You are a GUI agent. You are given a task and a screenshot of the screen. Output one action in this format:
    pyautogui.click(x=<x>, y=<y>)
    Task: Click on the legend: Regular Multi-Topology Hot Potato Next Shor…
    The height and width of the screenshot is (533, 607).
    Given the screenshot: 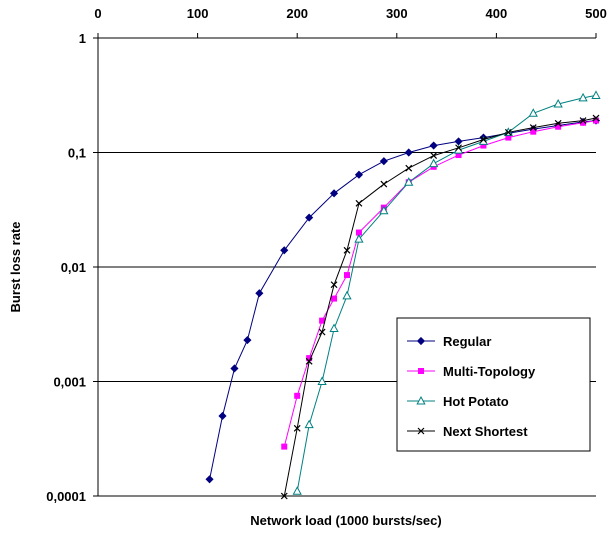 What is the action you would take?
    pyautogui.click(x=493, y=384)
    